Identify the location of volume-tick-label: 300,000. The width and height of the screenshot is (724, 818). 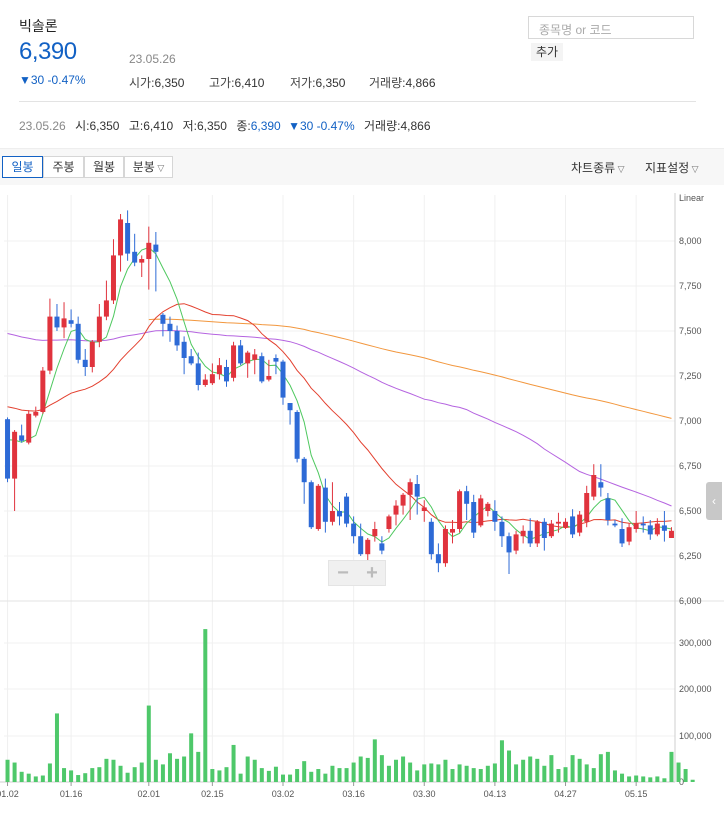
(695, 643).